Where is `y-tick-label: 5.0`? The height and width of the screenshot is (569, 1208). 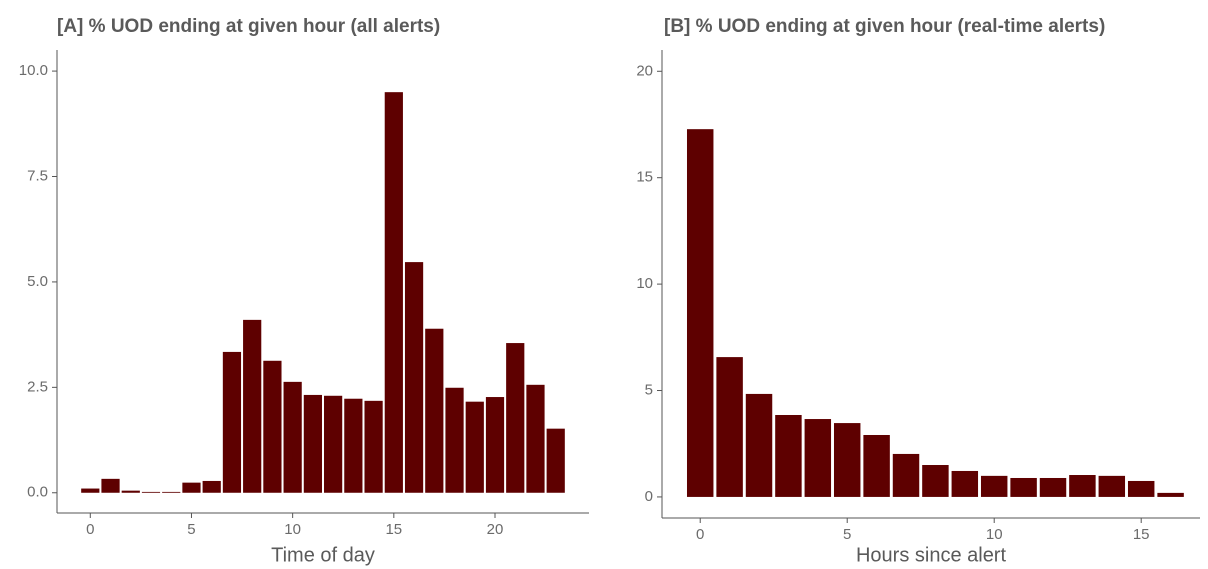 y-tick-label: 5.0 is located at coordinates (37, 281).